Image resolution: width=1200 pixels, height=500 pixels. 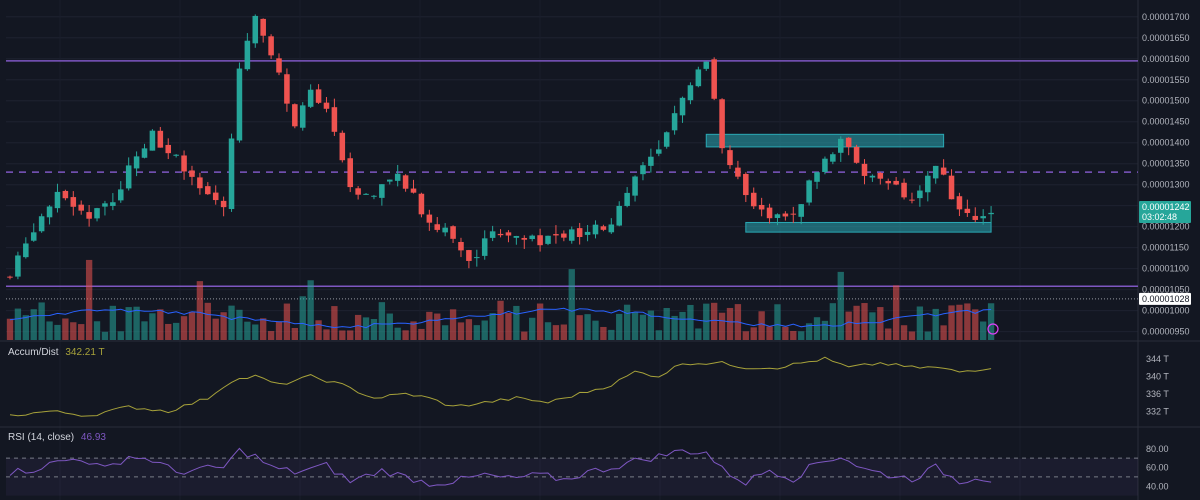 What do you see at coordinates (1157, 449) in the screenshot?
I see `rsi-tick-label: 80.00` at bounding box center [1157, 449].